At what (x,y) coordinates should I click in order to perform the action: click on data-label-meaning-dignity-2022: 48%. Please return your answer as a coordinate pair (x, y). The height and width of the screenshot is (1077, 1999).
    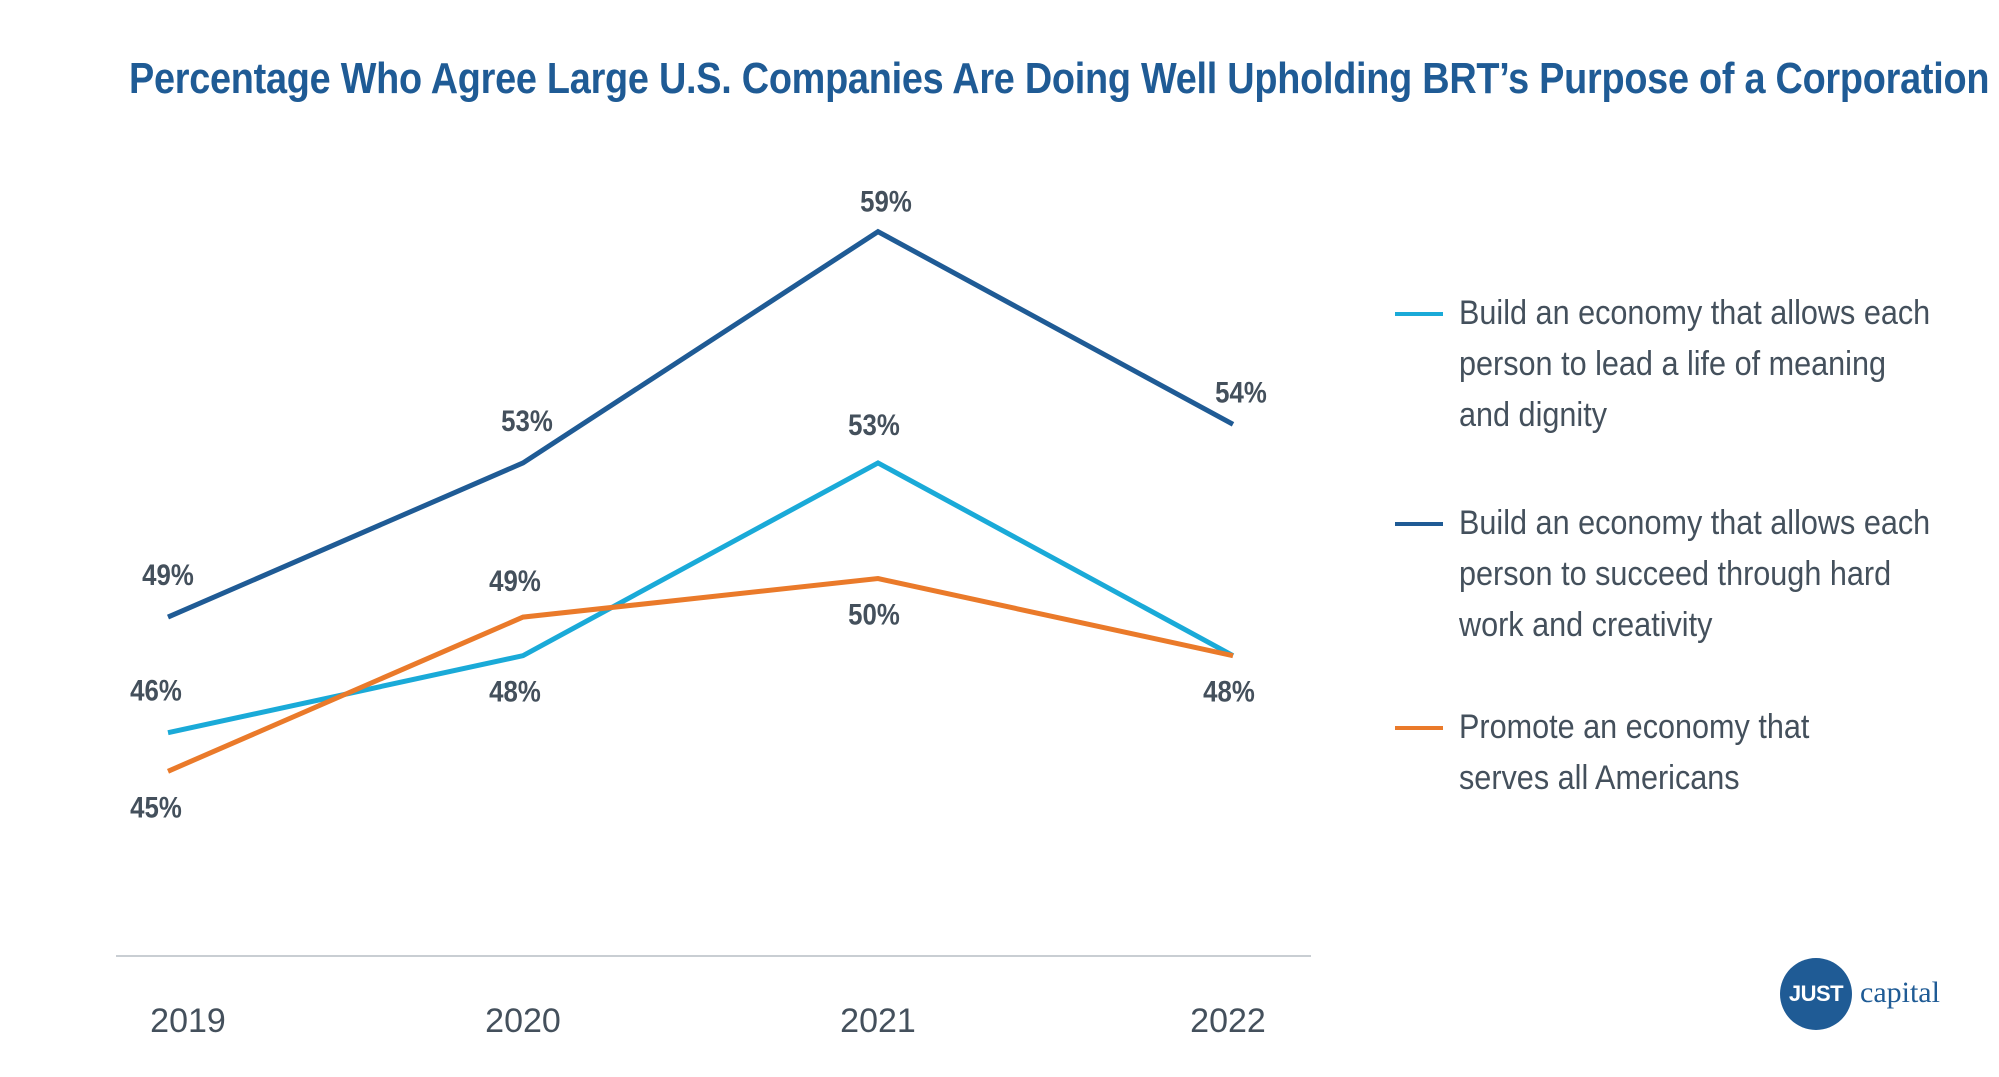
    Looking at the image, I should click on (1229, 691).